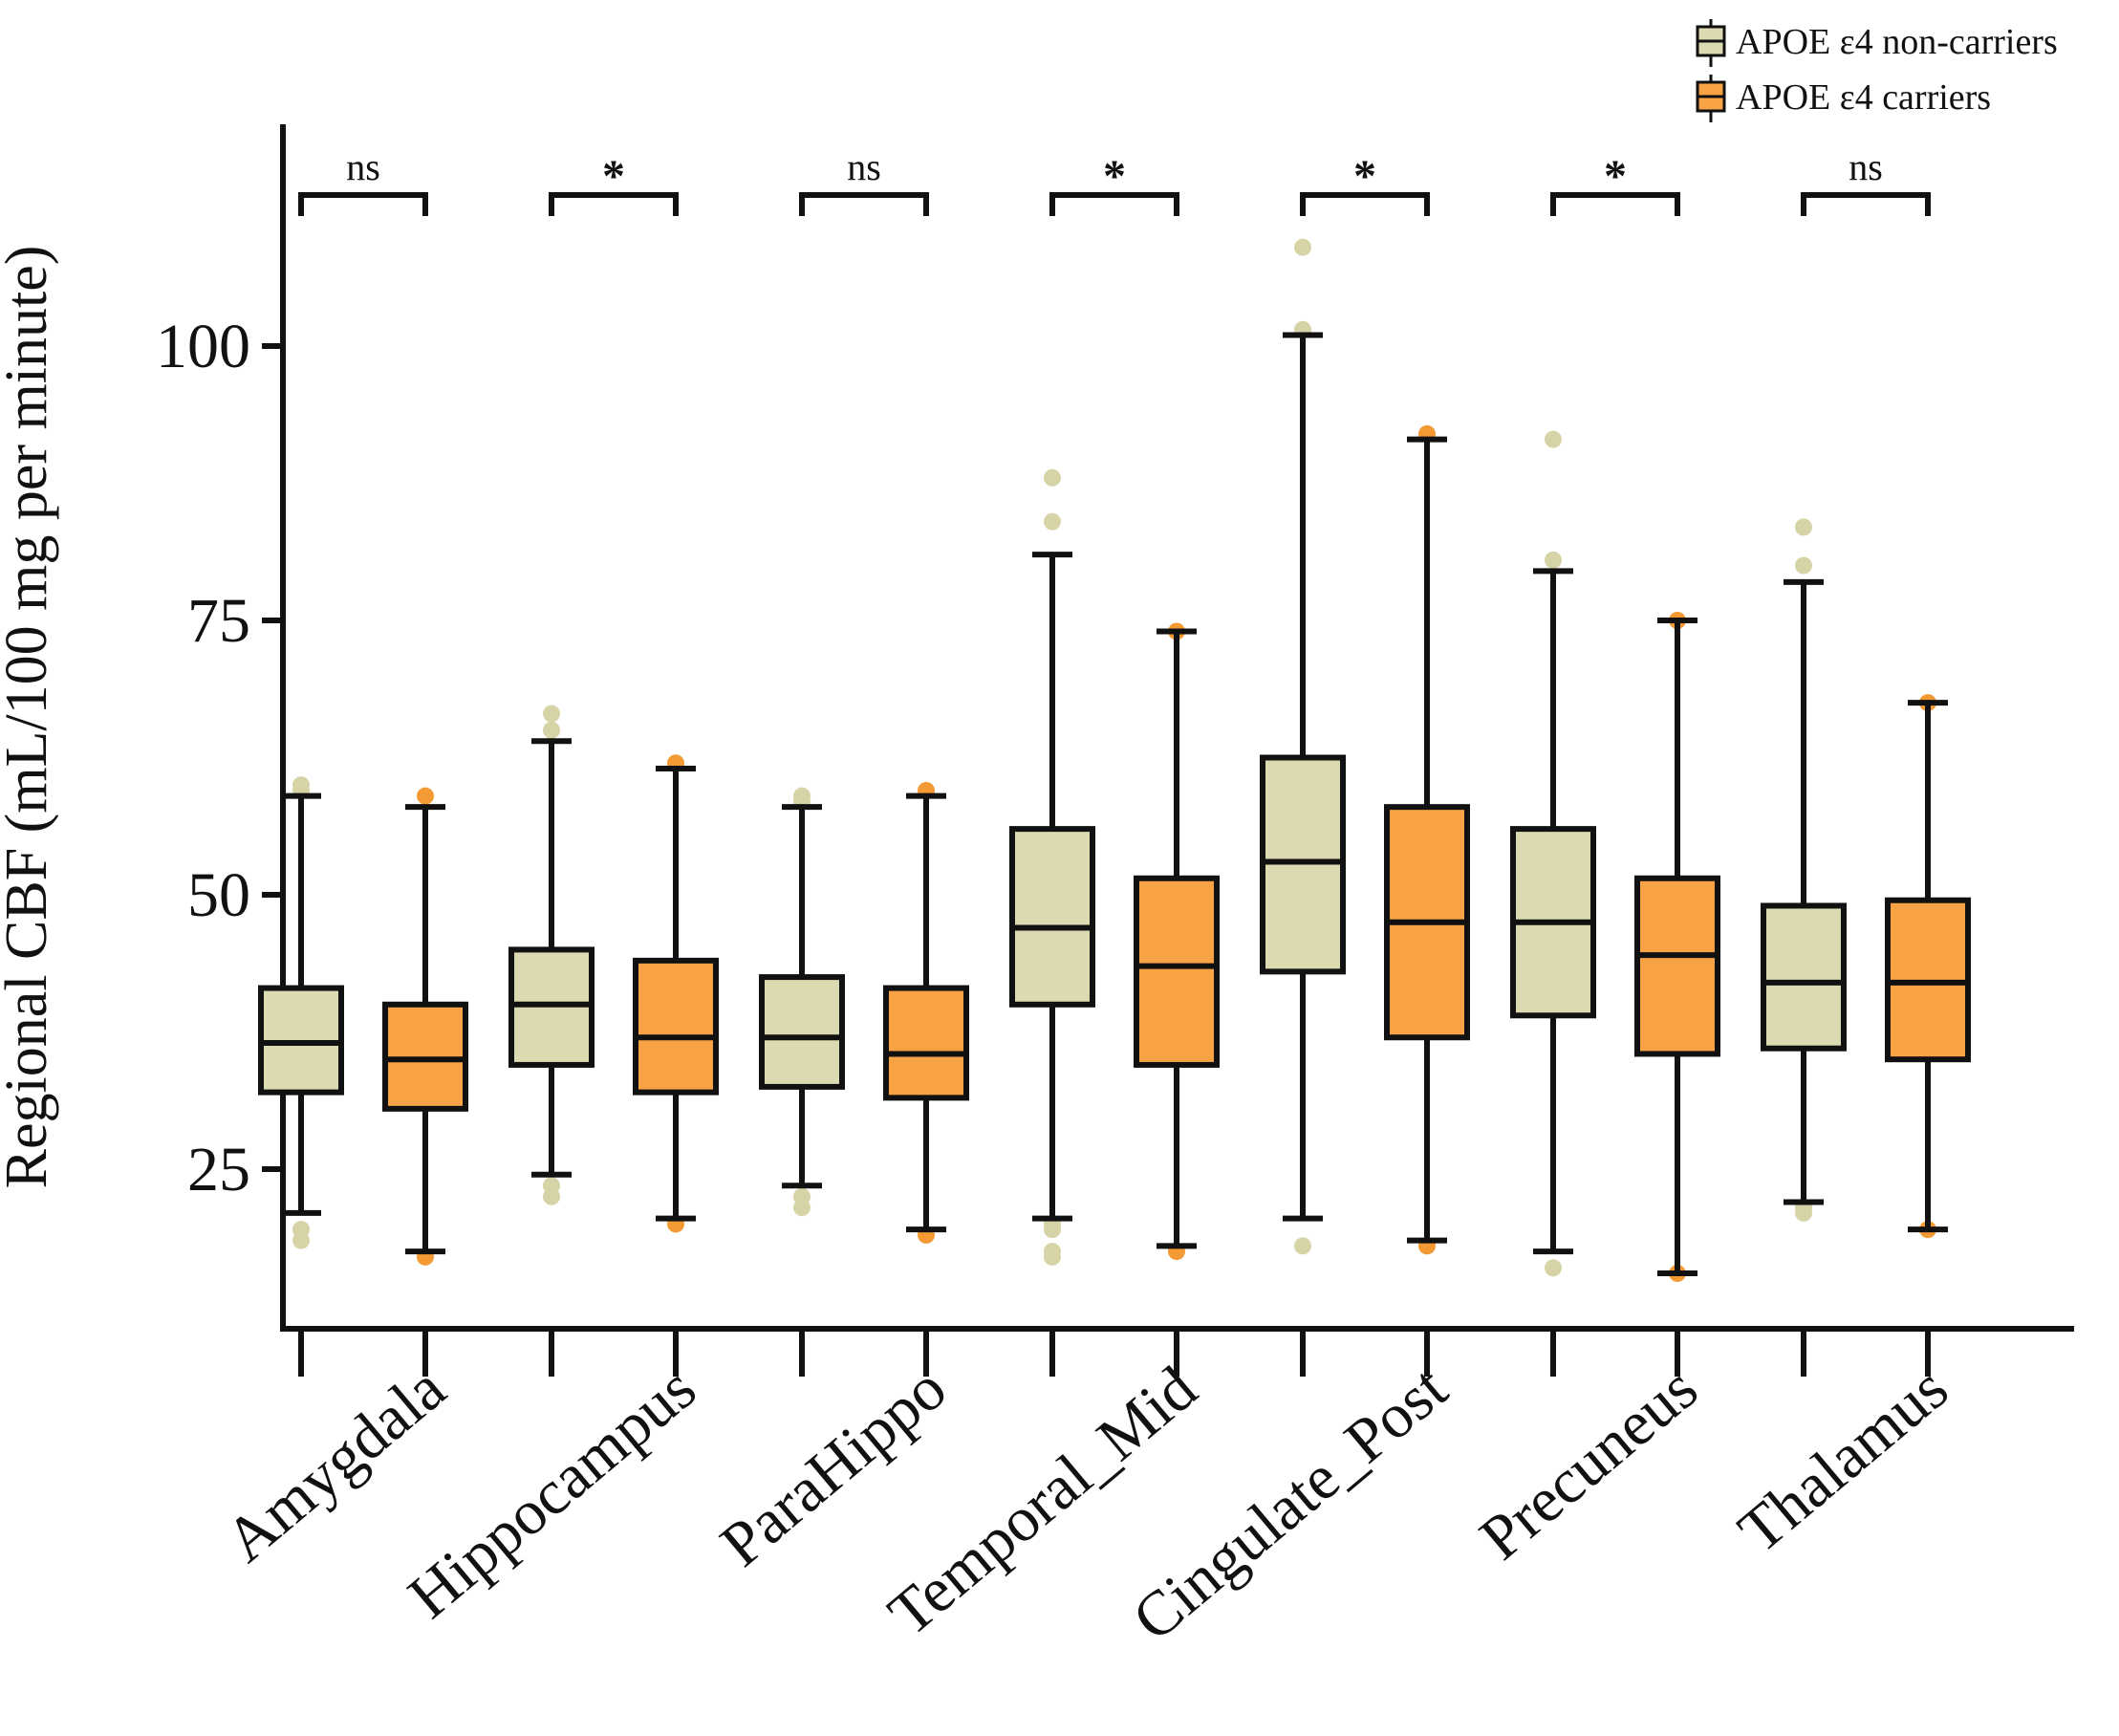  Describe the element at coordinates (1589, 1463) in the screenshot. I see `category-label: Precuneus` at that location.